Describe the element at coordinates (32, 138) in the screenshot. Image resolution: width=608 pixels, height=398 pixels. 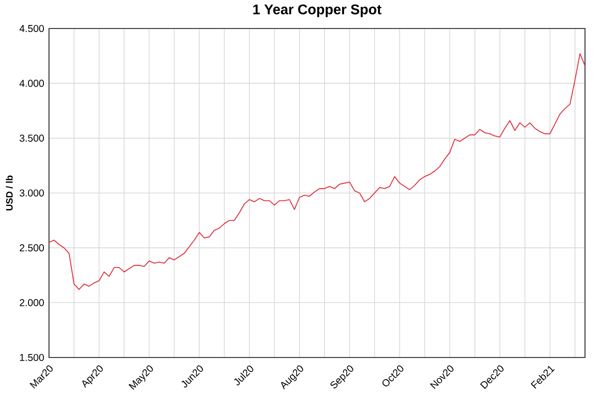
I see `y-tick-label: 3.500` at that location.